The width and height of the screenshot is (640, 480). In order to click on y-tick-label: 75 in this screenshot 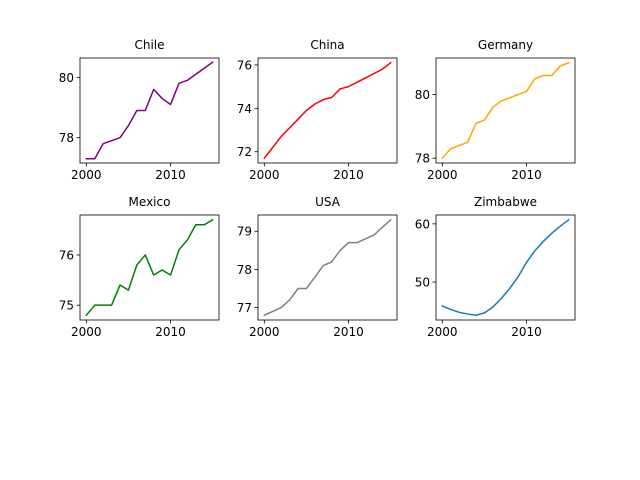, I will do `click(66, 306)`.